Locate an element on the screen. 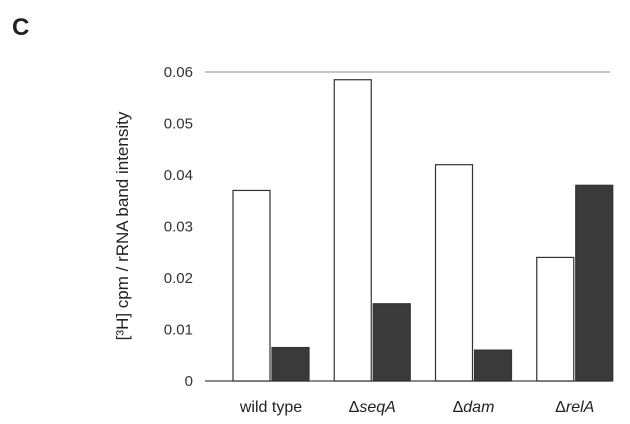 The image size is (630, 424). category-label: ΔseqA is located at coordinates (372, 407).